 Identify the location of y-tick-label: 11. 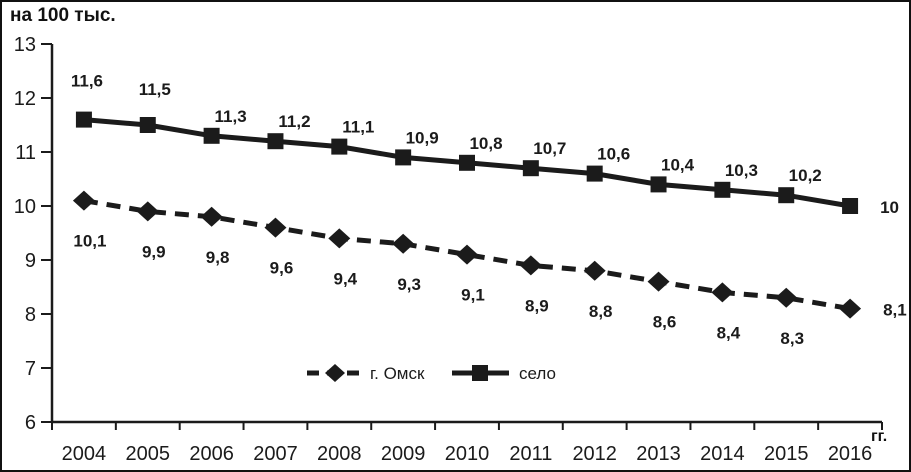
(25, 153).